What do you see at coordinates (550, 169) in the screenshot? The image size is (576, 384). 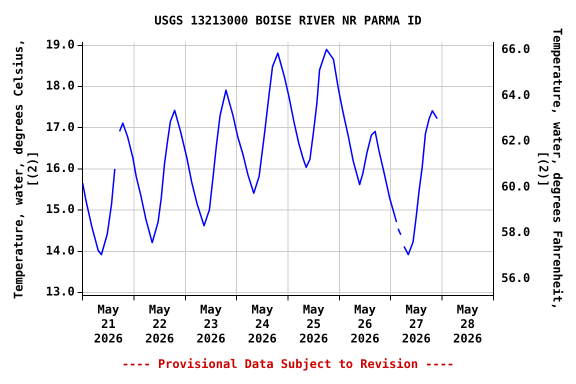 I see `y2-axis-title: Temperature, water, degrees Fahrenheit, [(2)]` at bounding box center [550, 169].